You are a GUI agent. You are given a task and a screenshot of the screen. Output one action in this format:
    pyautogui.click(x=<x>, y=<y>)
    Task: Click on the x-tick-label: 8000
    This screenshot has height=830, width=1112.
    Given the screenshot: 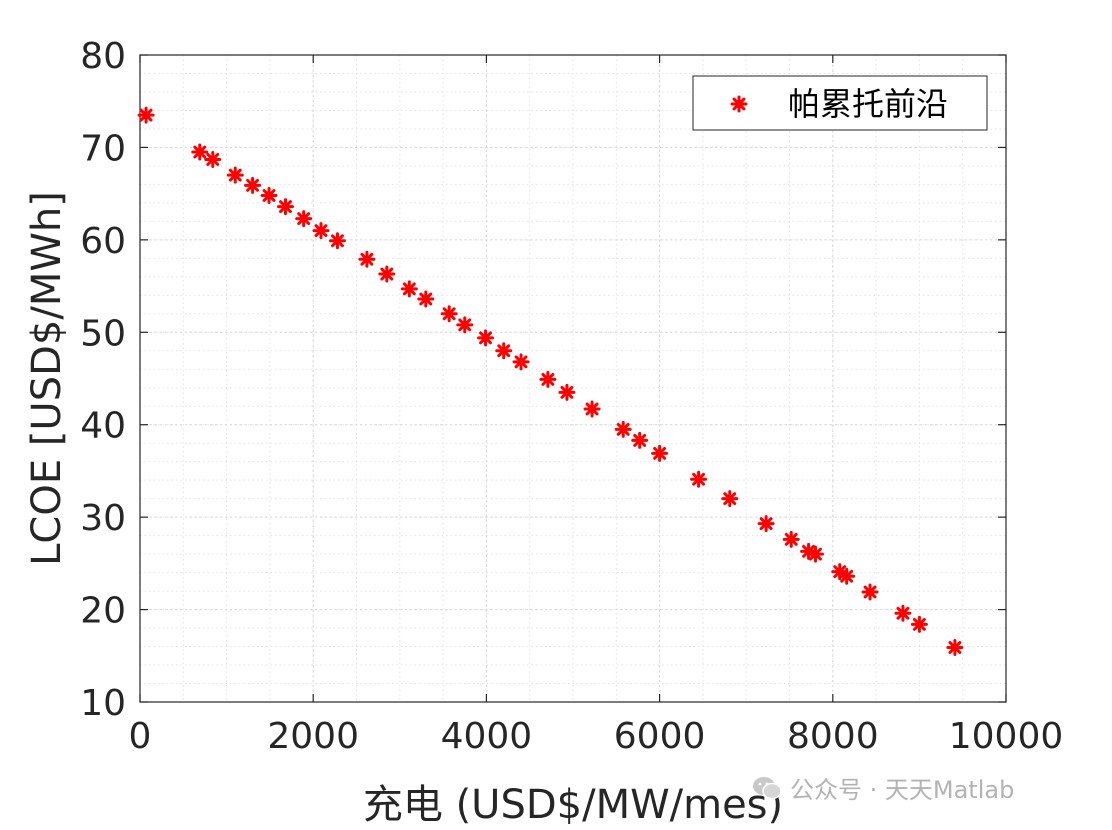 What is the action you would take?
    pyautogui.click(x=833, y=736)
    